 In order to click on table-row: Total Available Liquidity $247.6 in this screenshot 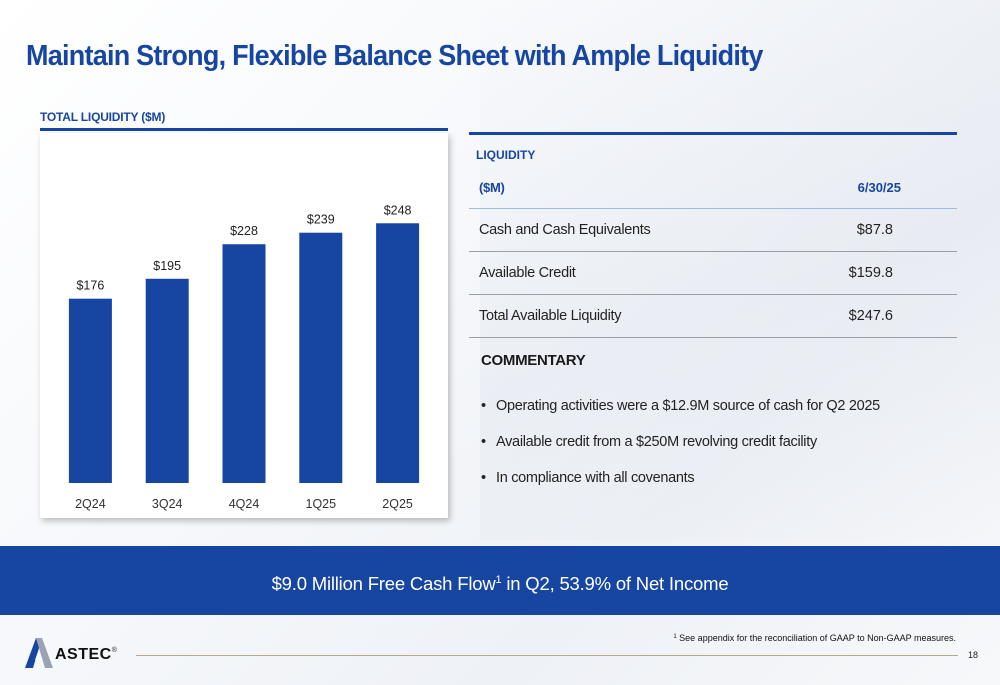, I will do `click(713, 316)`.